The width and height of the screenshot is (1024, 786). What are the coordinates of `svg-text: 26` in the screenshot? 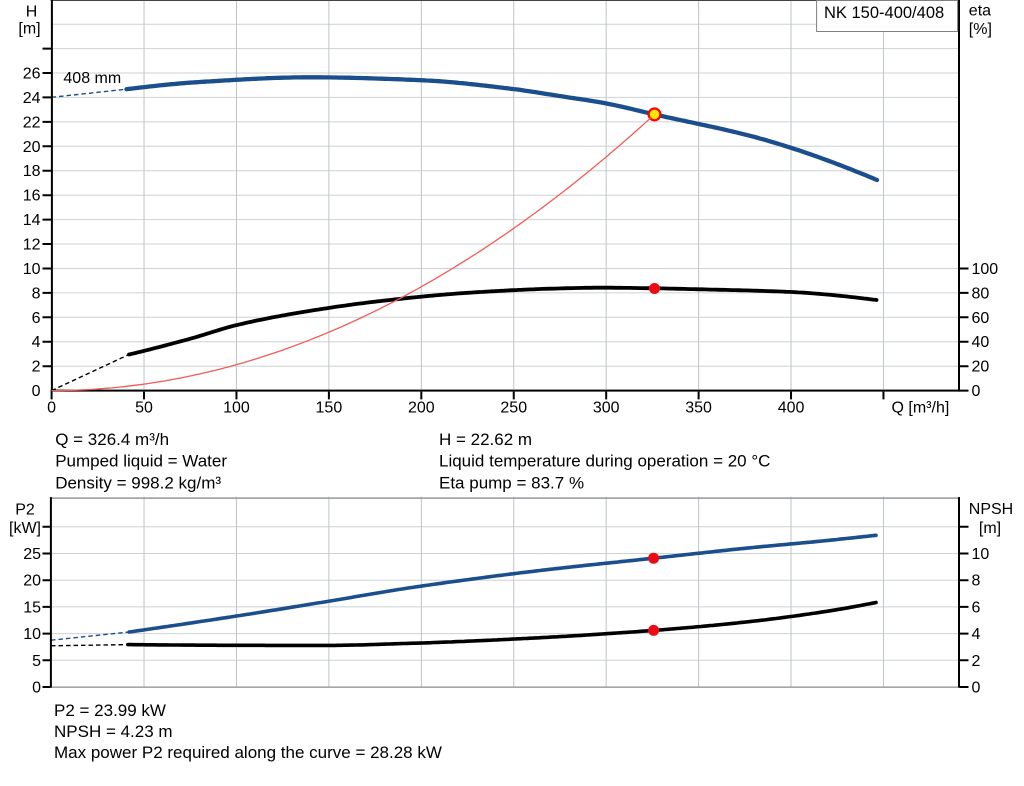 It's located at (32, 74).